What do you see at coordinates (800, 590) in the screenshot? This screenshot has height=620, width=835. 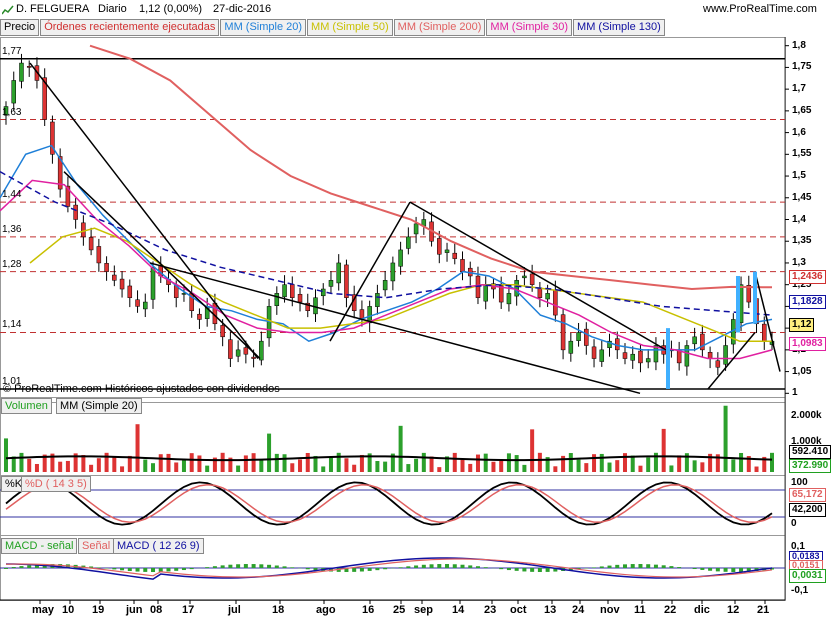 I see `macd-axis-neg-0-1: -0,1` at bounding box center [800, 590].